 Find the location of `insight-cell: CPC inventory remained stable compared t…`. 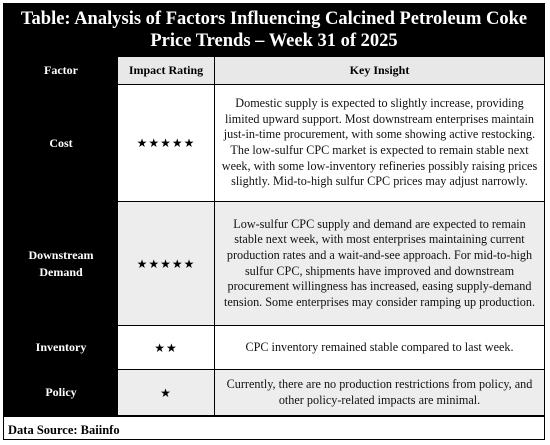

insight-cell: CPC inventory remained stable compared t… is located at coordinates (379, 347).